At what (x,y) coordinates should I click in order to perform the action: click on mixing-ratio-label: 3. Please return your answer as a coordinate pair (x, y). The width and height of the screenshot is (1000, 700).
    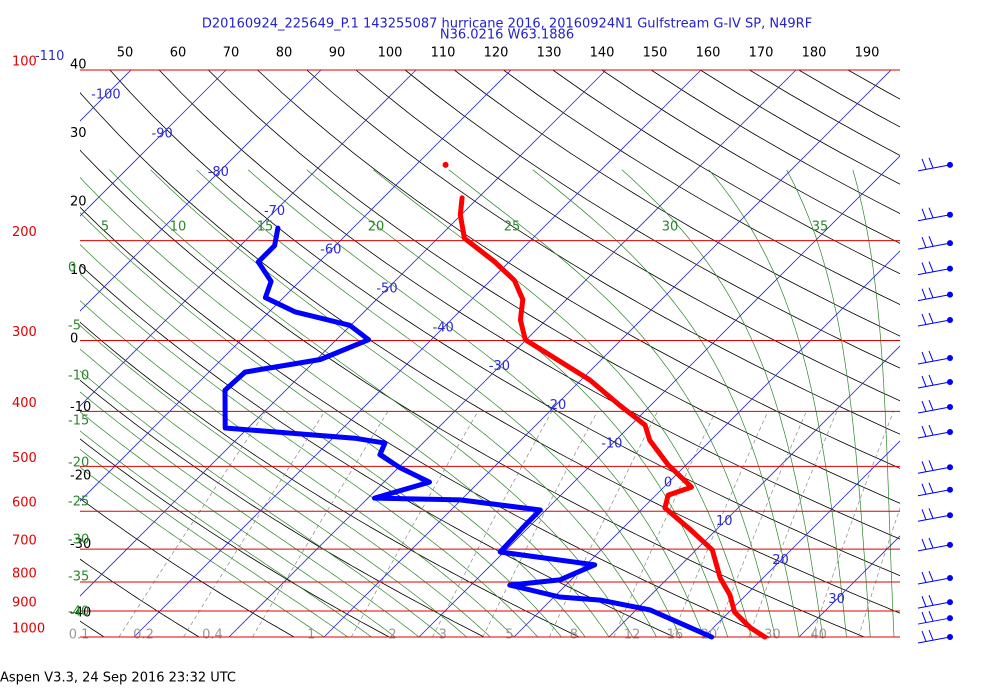
    Looking at the image, I should click on (443, 635).